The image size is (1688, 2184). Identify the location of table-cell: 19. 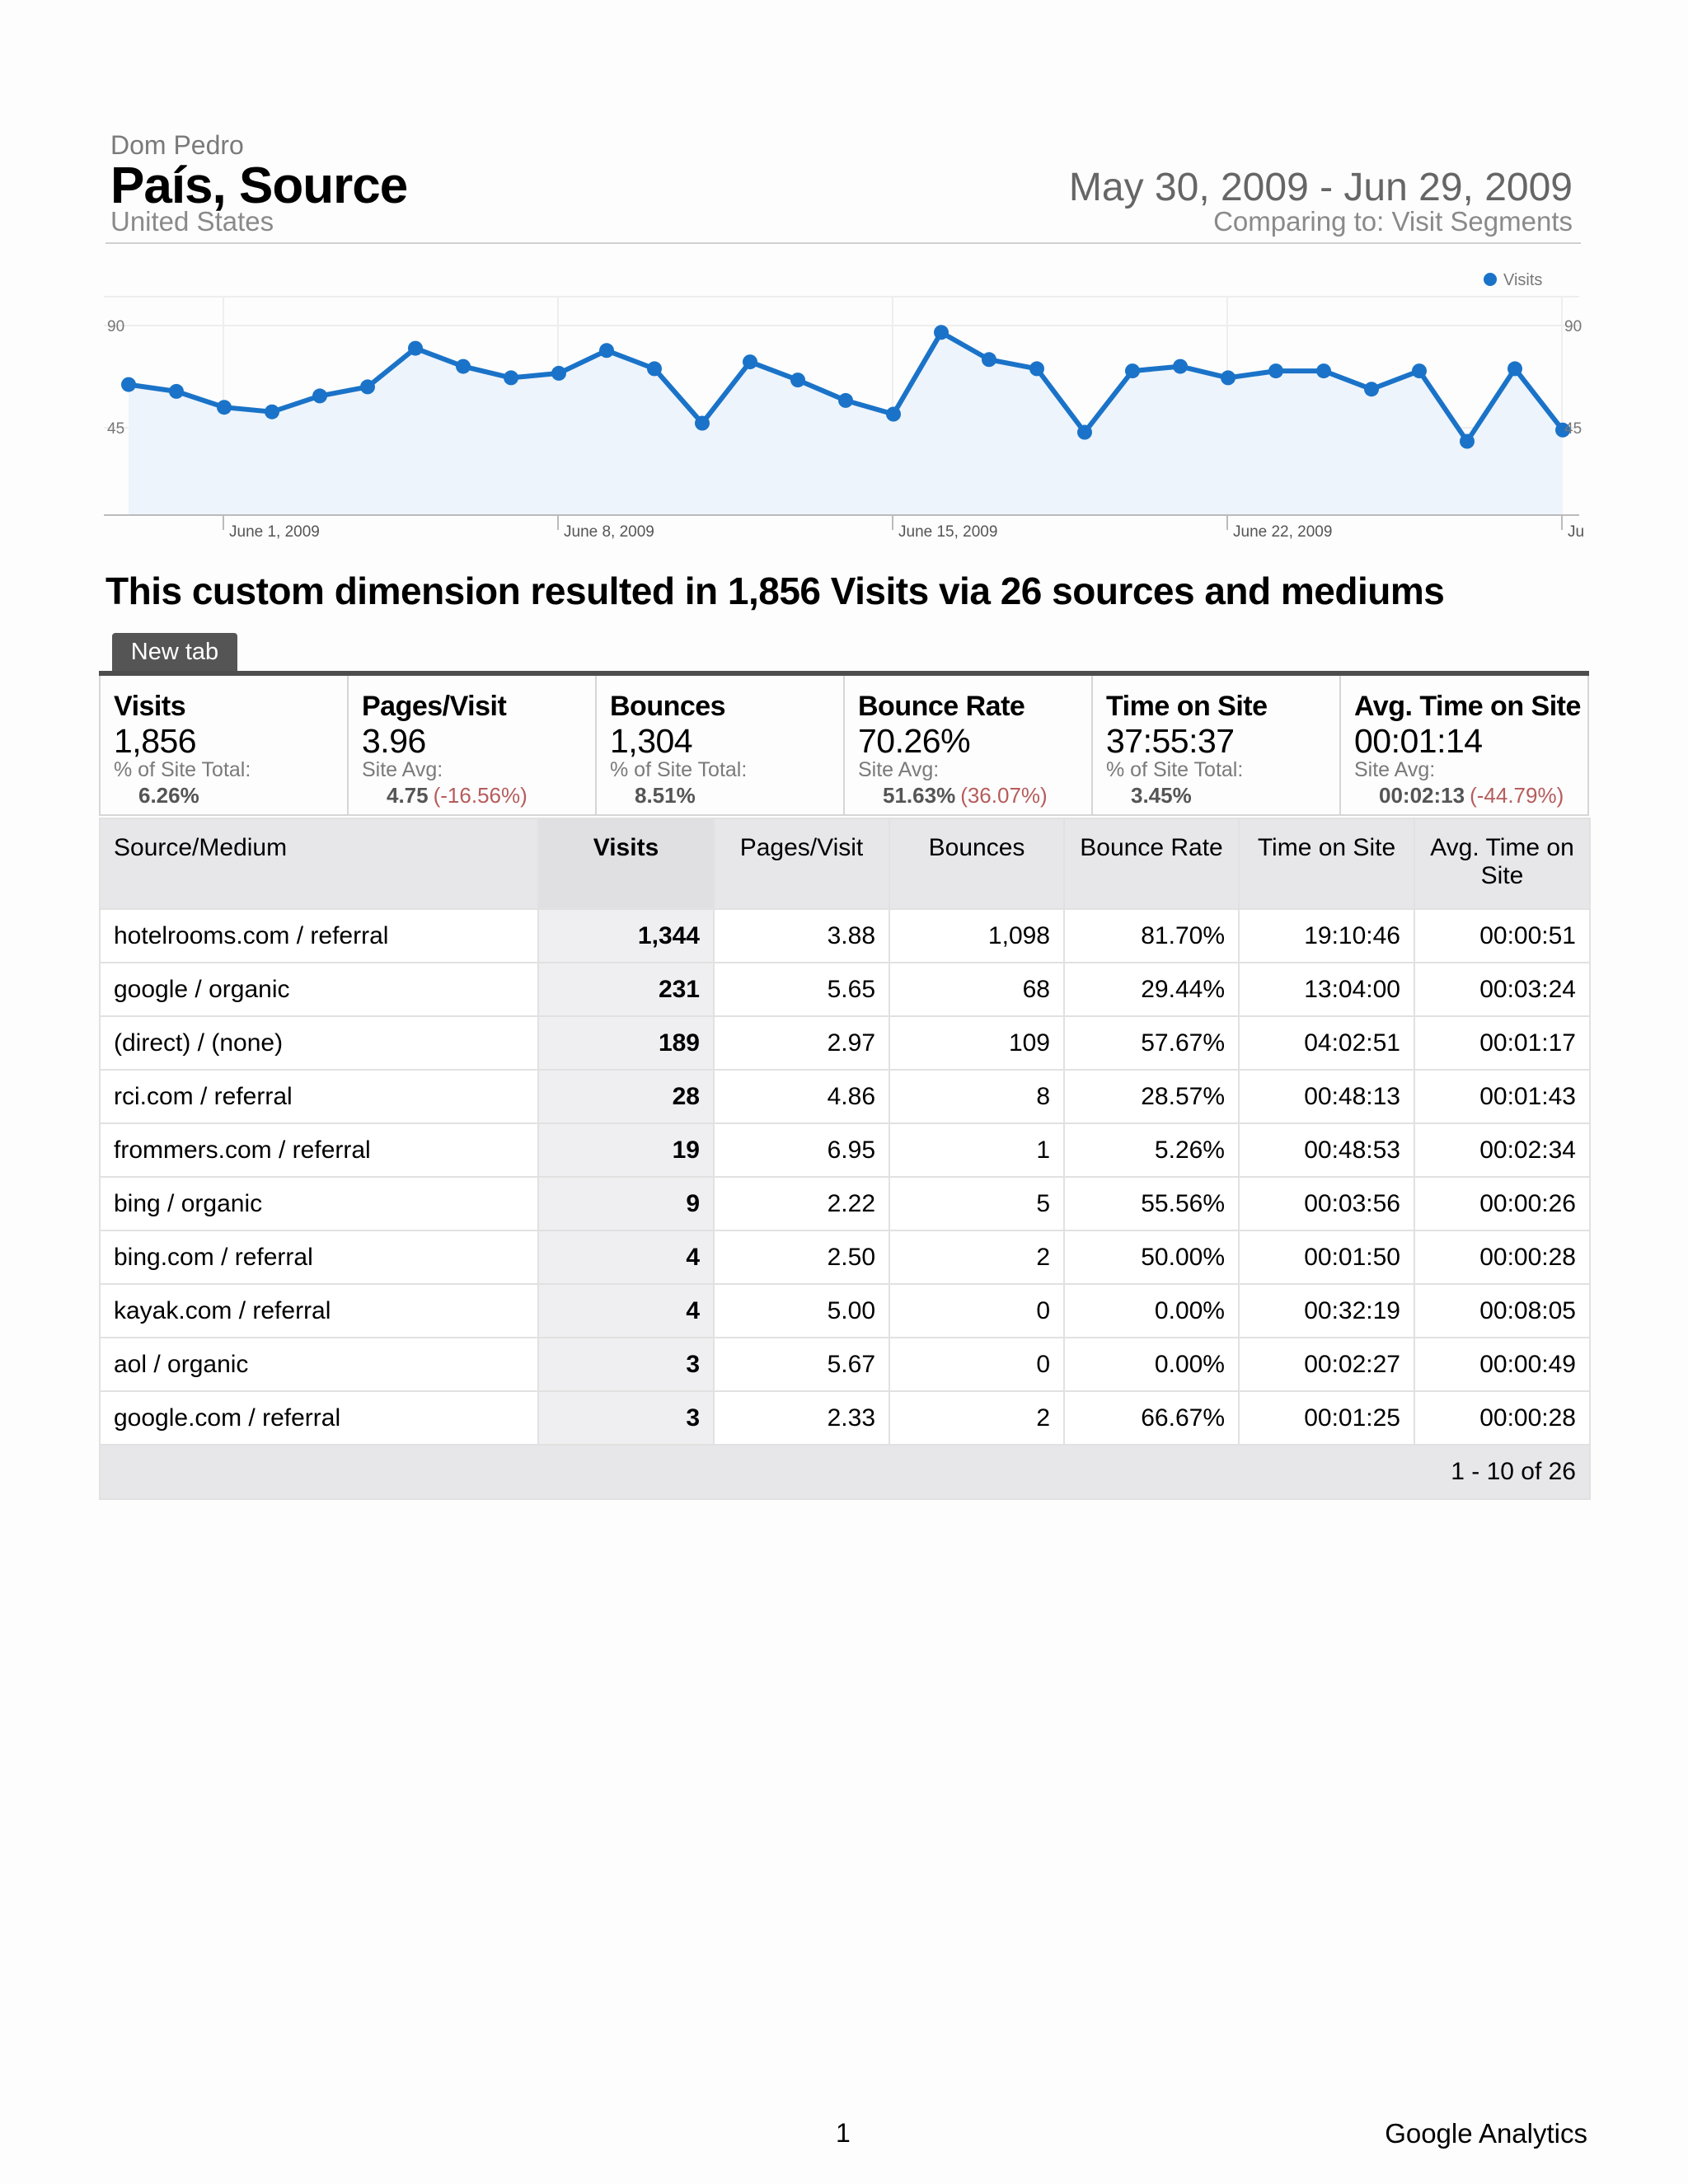
(626, 1150).